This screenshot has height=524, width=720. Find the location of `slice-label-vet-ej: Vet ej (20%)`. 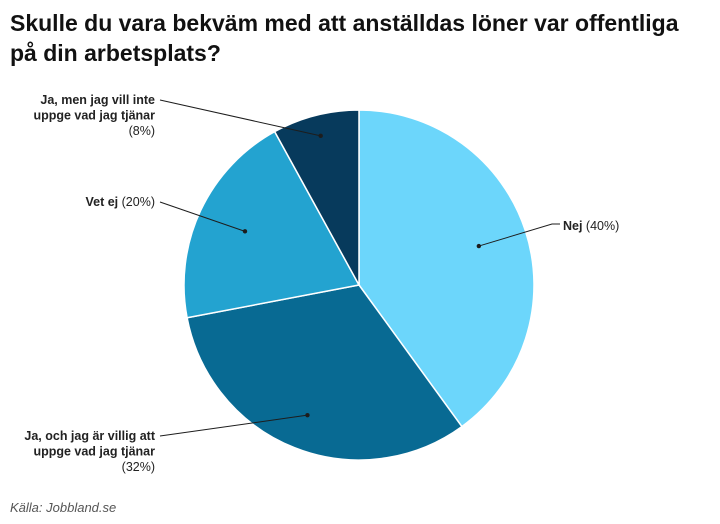

slice-label-vet-ej: Vet ej (20%) is located at coordinates (121, 202).